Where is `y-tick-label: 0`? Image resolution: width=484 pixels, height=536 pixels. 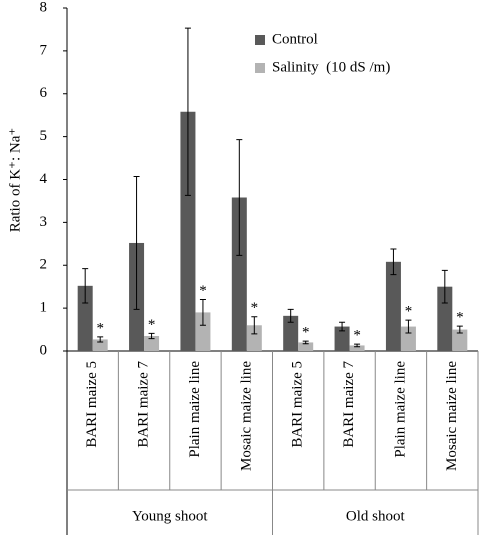 y-tick-label: 0 is located at coordinates (44, 350).